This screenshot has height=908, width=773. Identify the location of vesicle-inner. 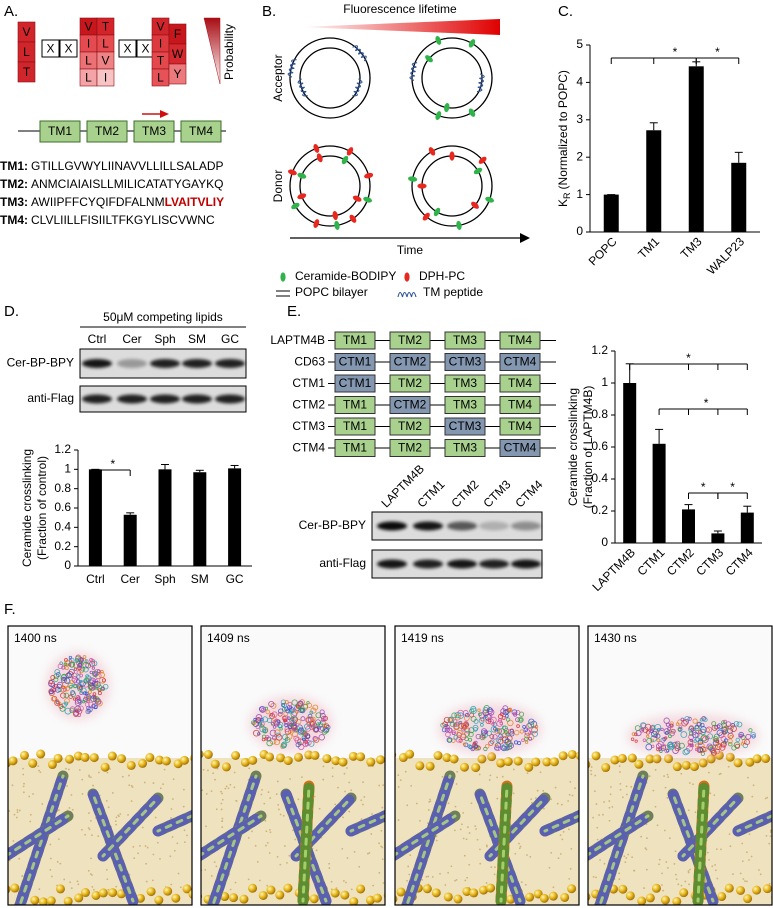
(330, 186).